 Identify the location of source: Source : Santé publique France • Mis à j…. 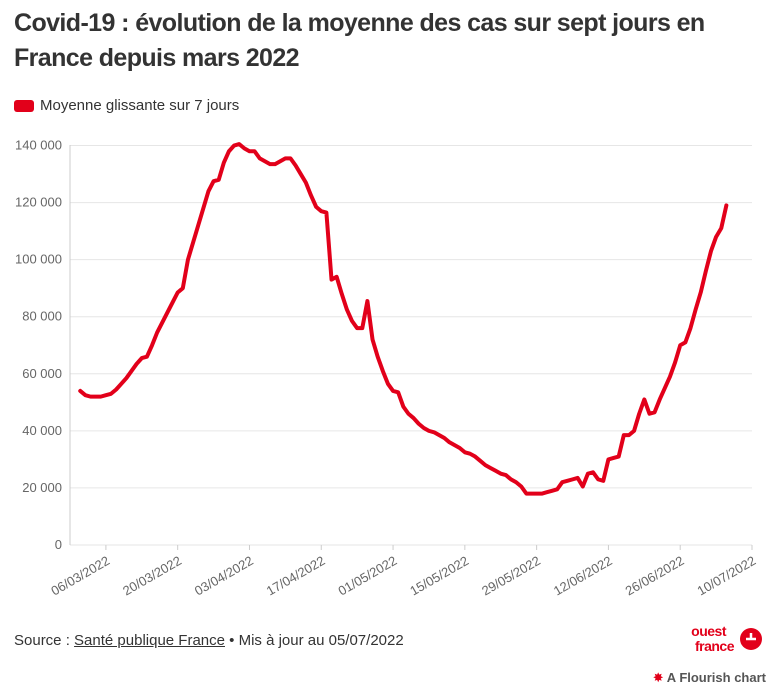
(209, 640).